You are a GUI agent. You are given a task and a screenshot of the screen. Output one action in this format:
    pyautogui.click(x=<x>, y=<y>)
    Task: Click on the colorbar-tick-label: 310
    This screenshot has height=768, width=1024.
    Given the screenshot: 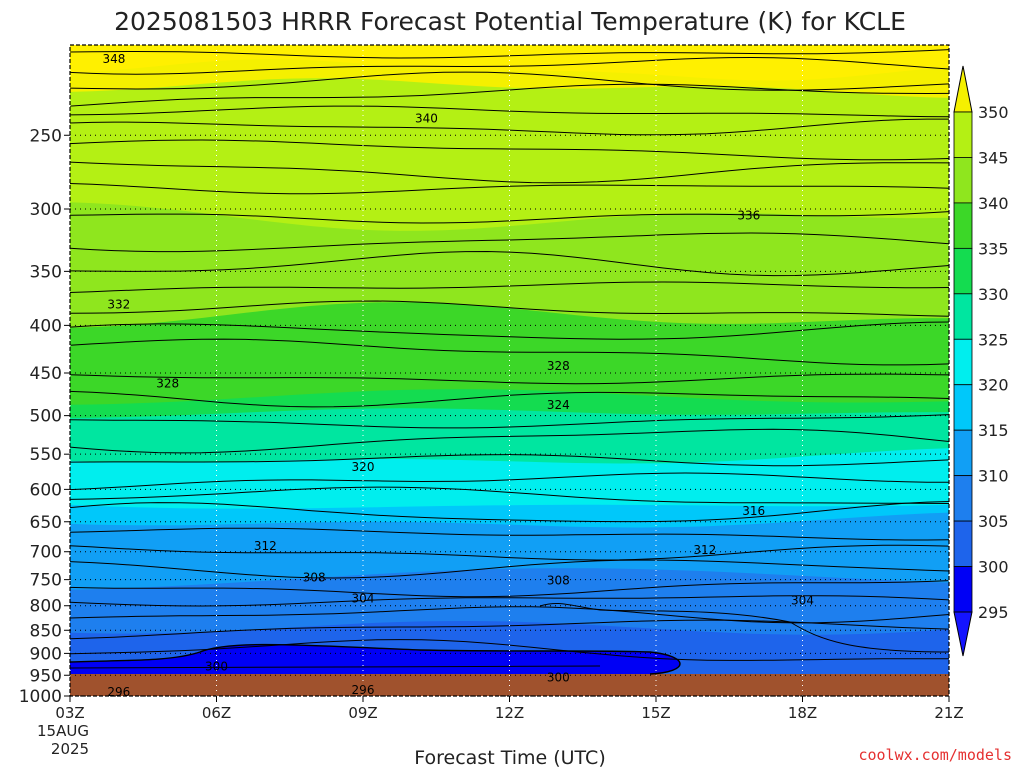 What is the action you would take?
    pyautogui.click(x=993, y=476)
    